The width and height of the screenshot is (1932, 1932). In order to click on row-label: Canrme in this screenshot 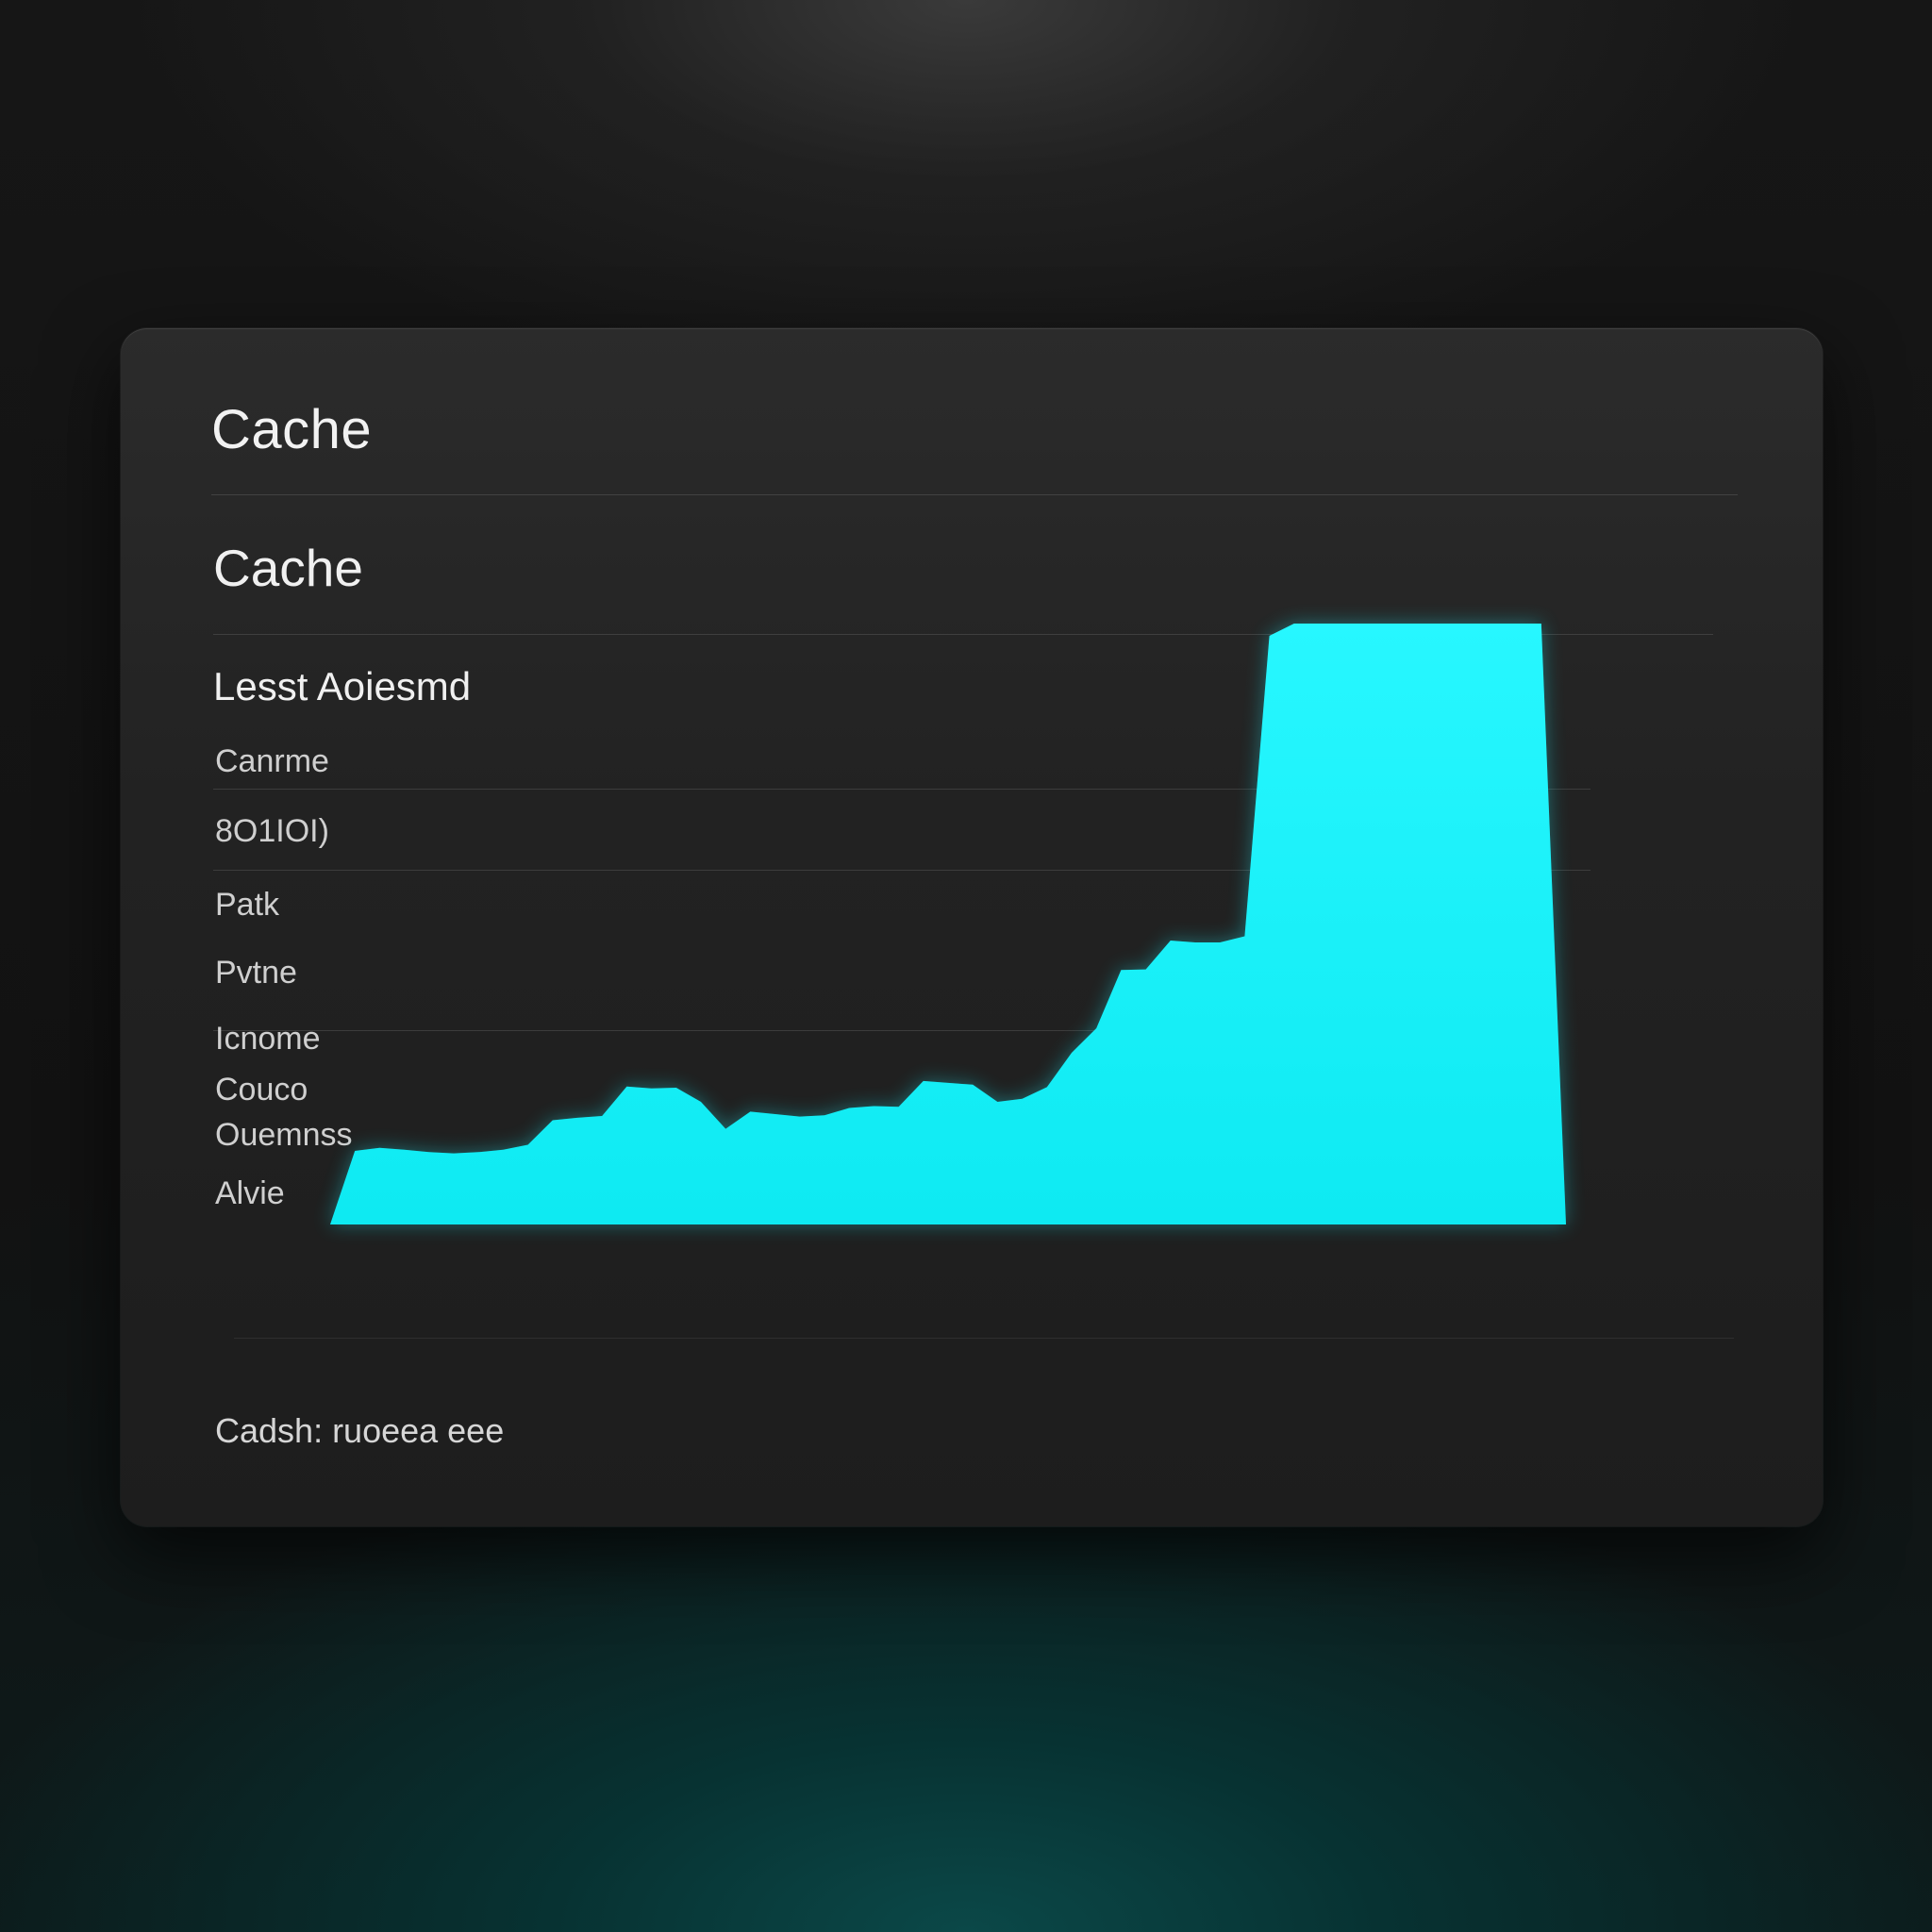, I will do `click(272, 761)`.